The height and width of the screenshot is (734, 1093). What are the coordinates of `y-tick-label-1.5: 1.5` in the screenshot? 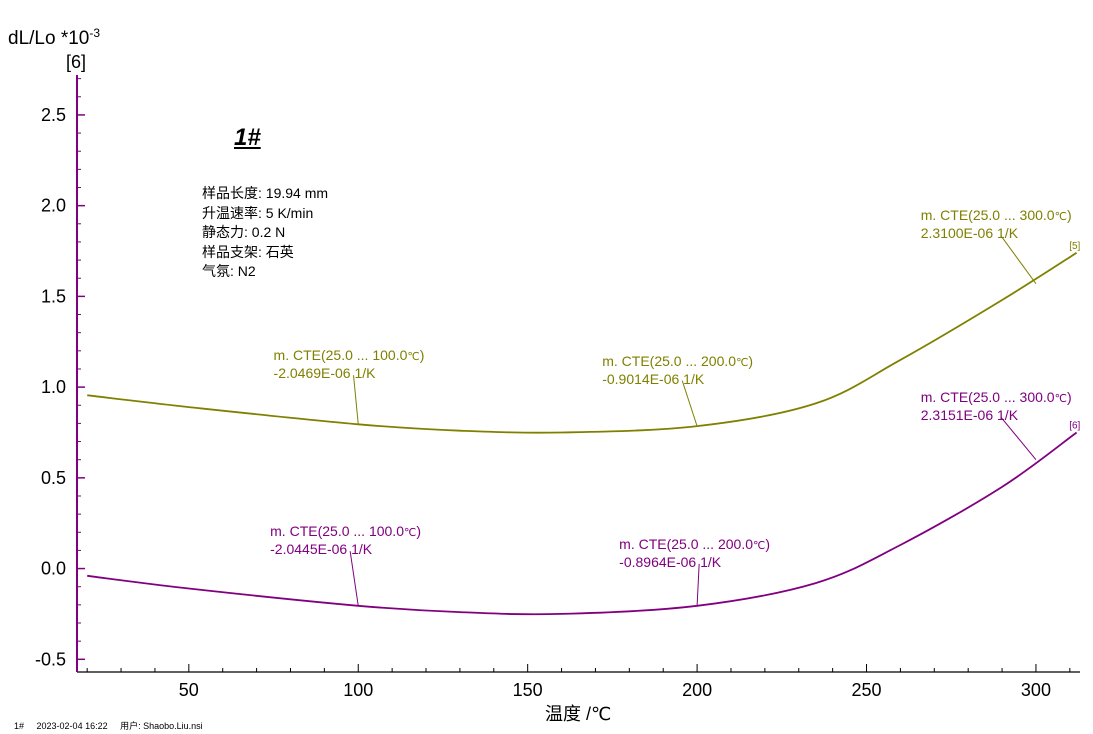 It's located at (53, 296).